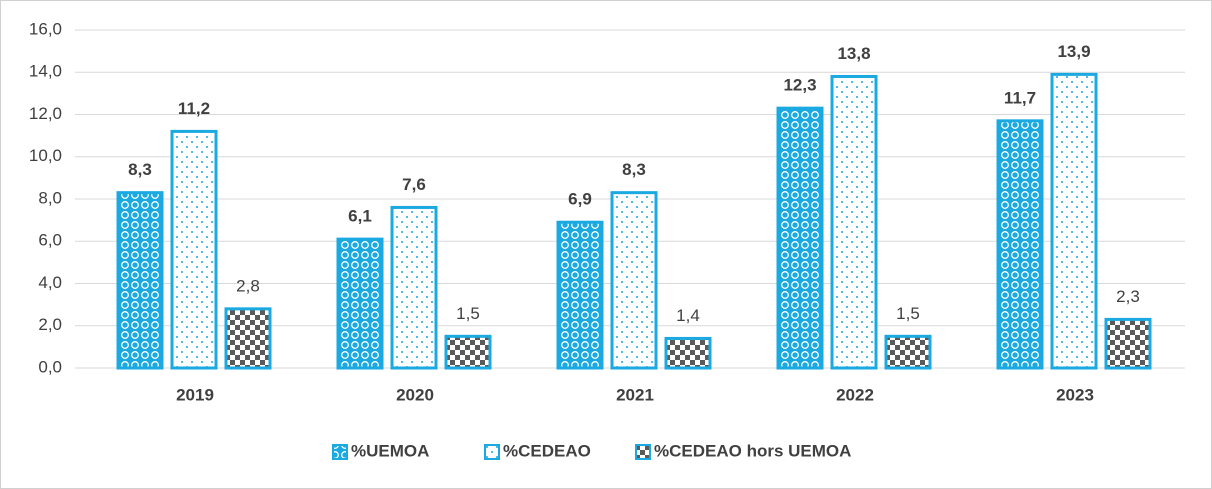 The image size is (1212, 489). Describe the element at coordinates (50, 324) in the screenshot. I see `y-tick-label: 2,0` at that location.